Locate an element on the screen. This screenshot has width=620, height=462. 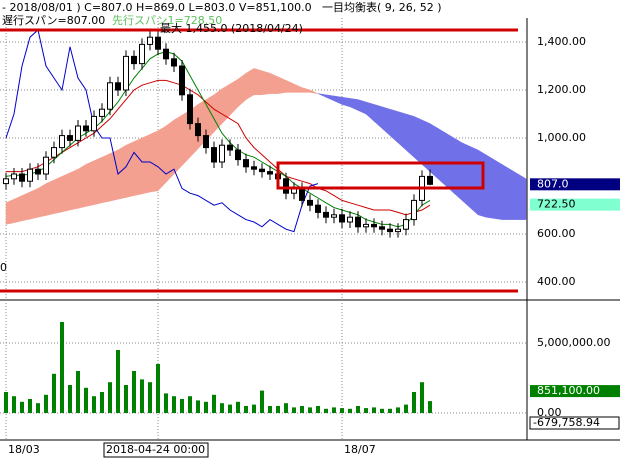
lagging-span: 遅行スパン=807.00 is located at coordinates (53, 20).